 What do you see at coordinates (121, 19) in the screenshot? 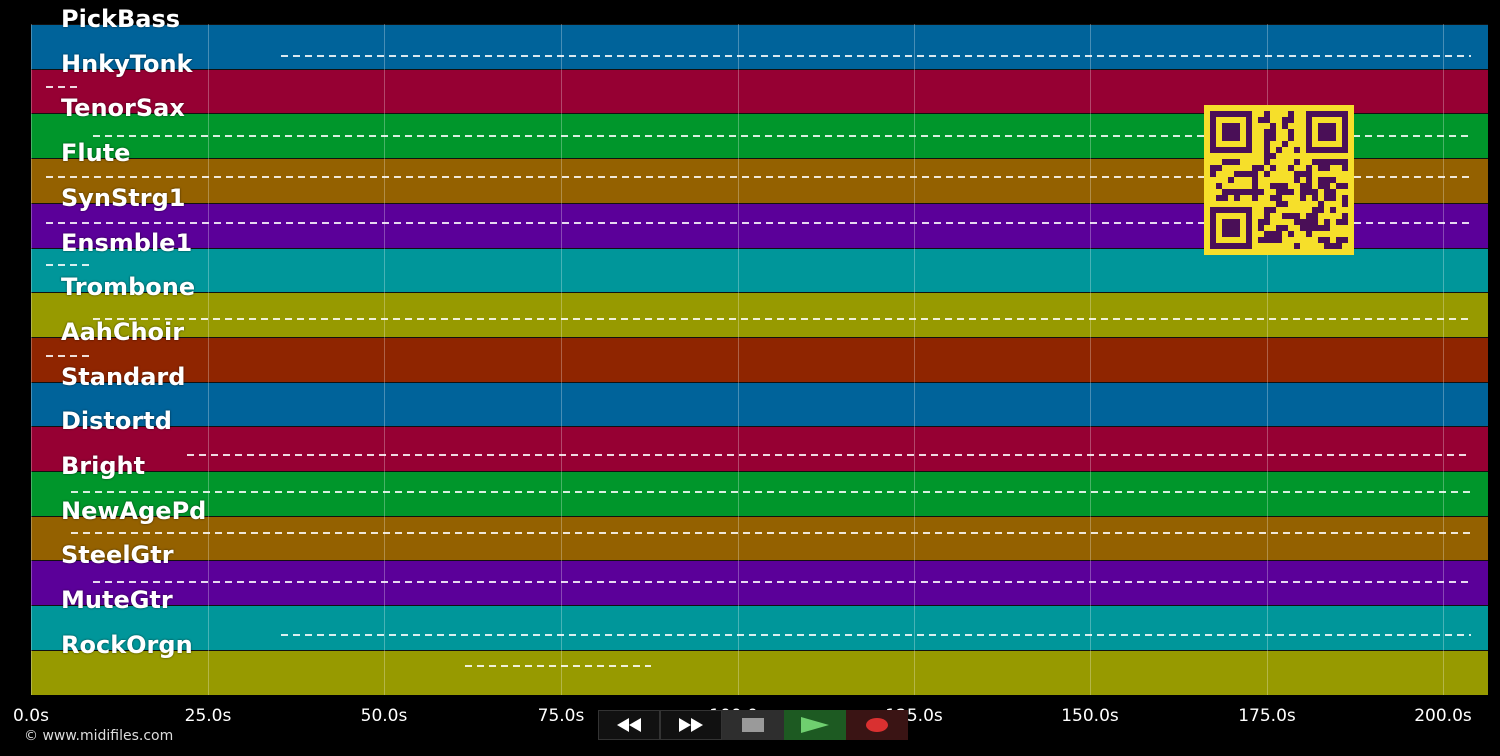
I see `track-label: PickBass` at bounding box center [121, 19].